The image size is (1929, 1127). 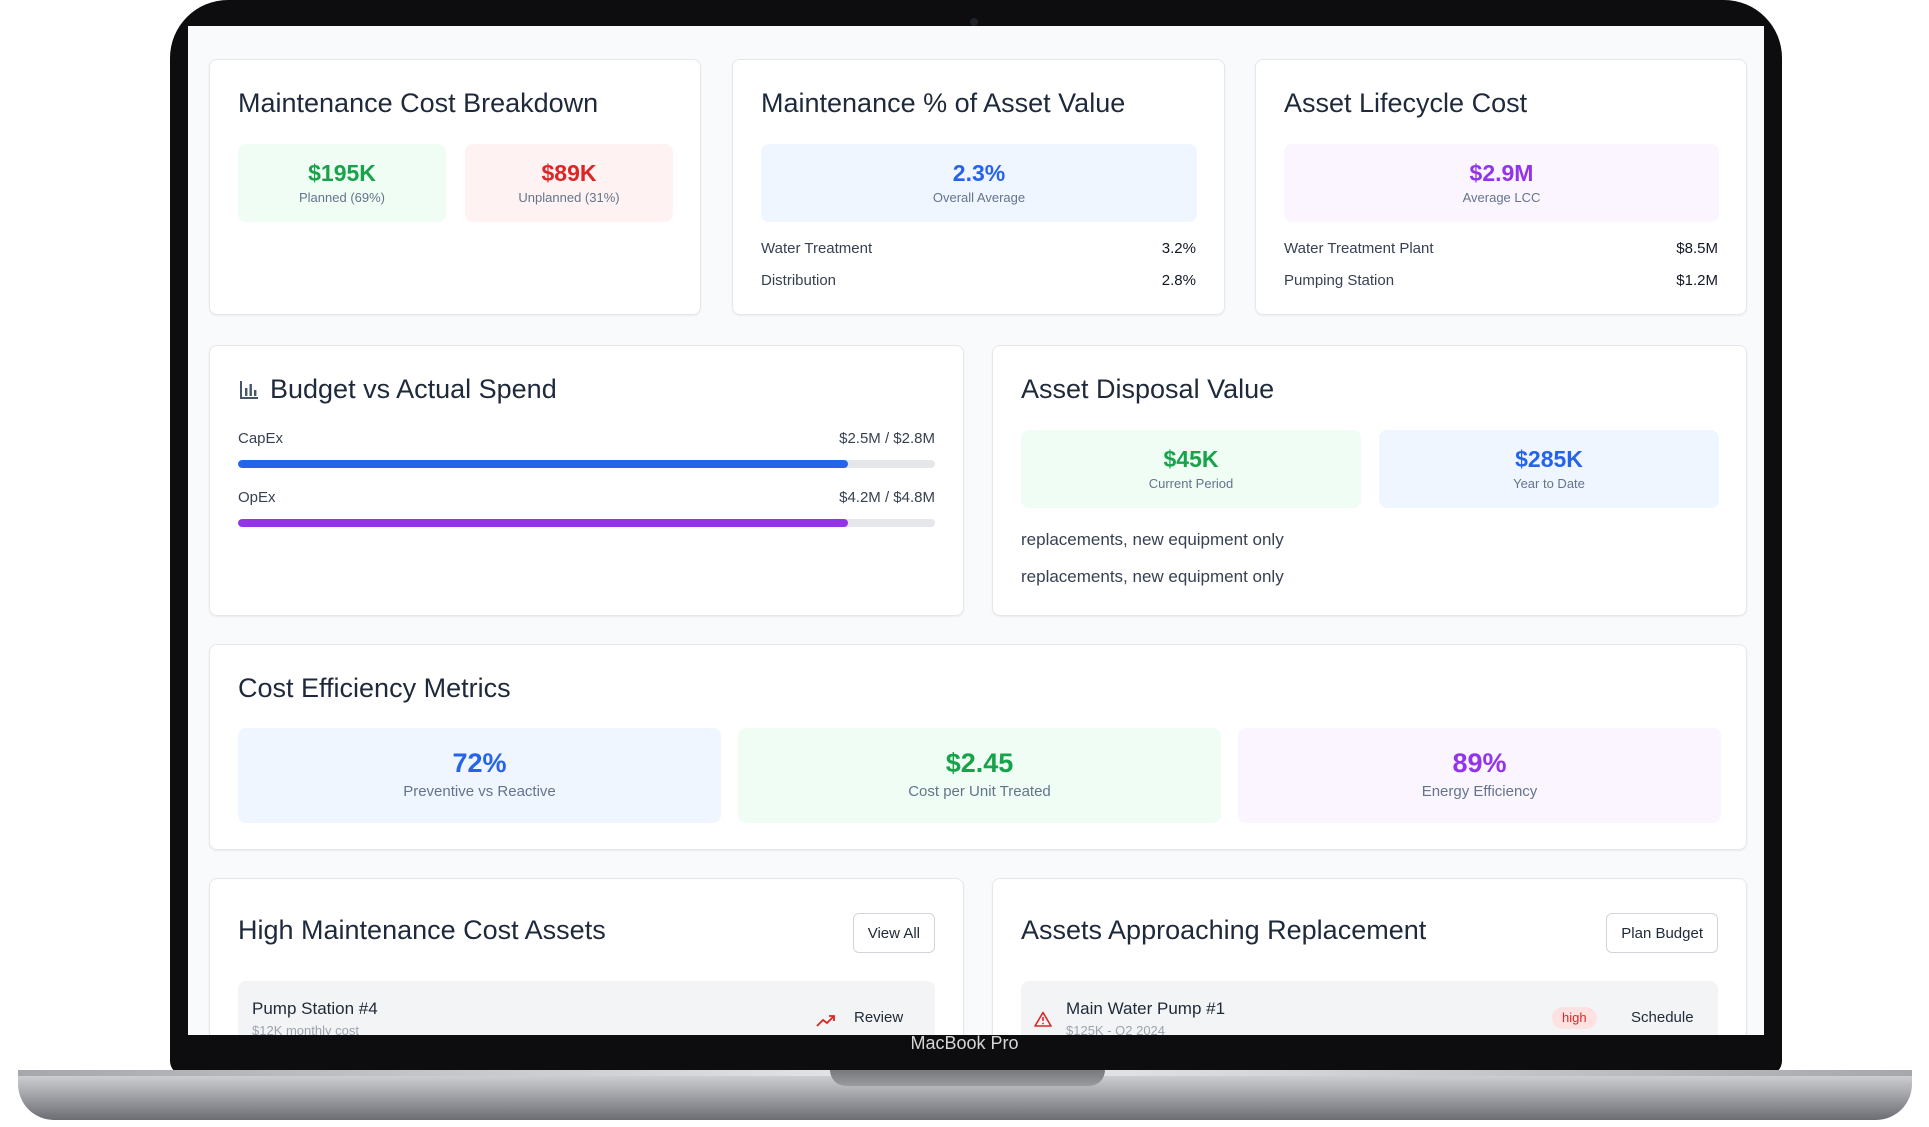 What do you see at coordinates (479, 763) in the screenshot?
I see `metric-value: 72%` at bounding box center [479, 763].